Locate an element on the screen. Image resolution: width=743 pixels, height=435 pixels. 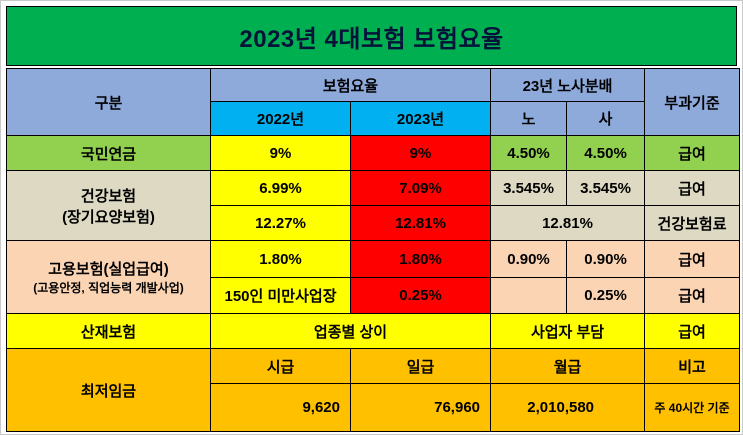
industrial-rate: 업종별 상이 is located at coordinates (350, 331).